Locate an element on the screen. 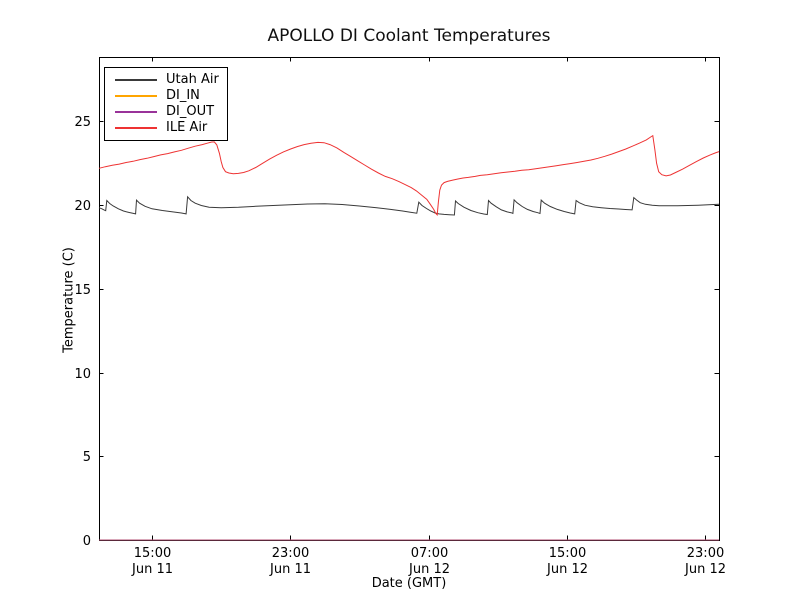  legend-item-di-out: DI_OUT is located at coordinates (168, 112).